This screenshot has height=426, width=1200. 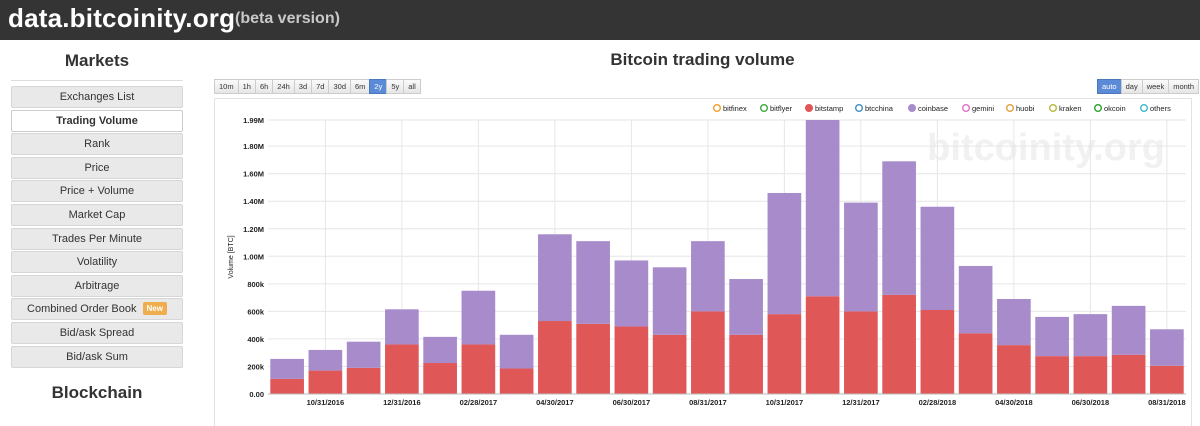 What do you see at coordinates (859, 107) in the screenshot?
I see `legend-marker-btcchina` at bounding box center [859, 107].